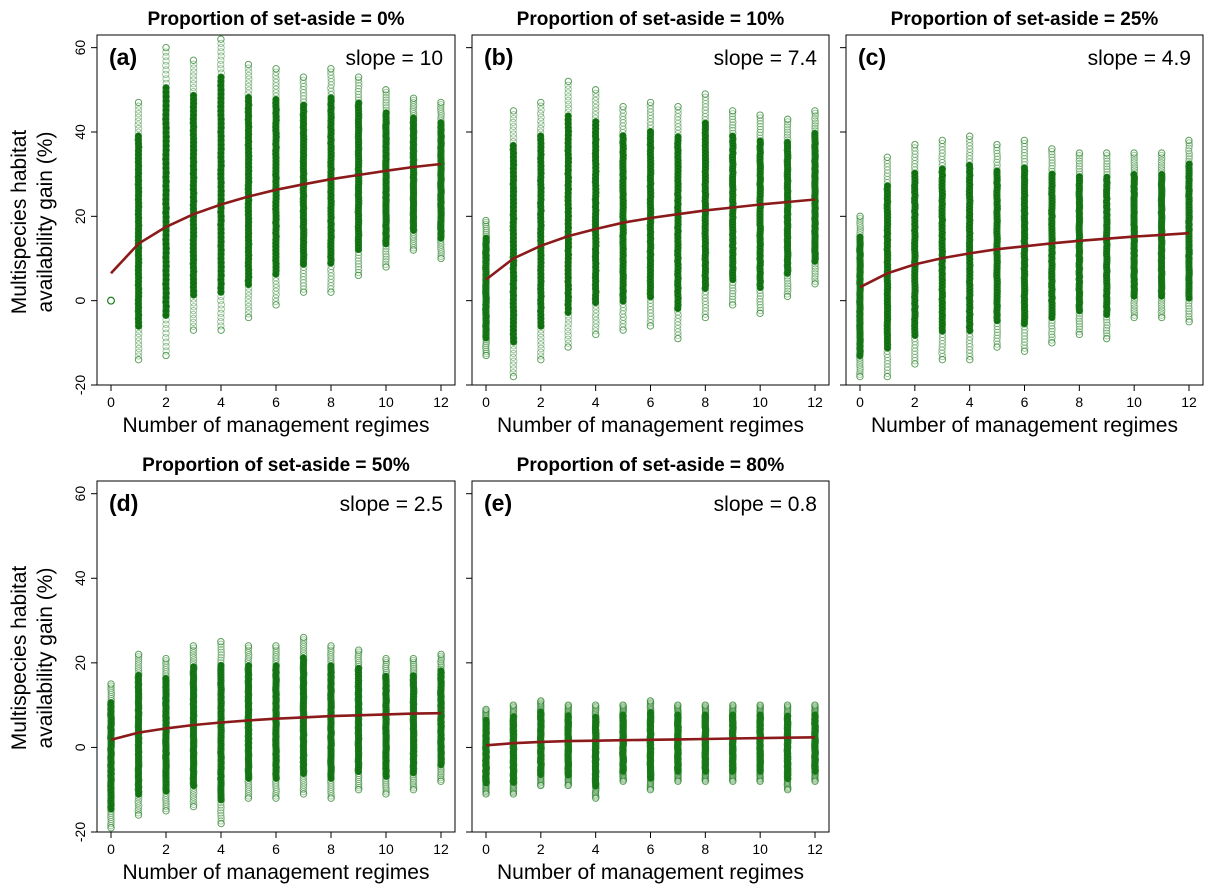  What do you see at coordinates (166, 402) in the screenshot?
I see `x-tick-label: 2` at bounding box center [166, 402].